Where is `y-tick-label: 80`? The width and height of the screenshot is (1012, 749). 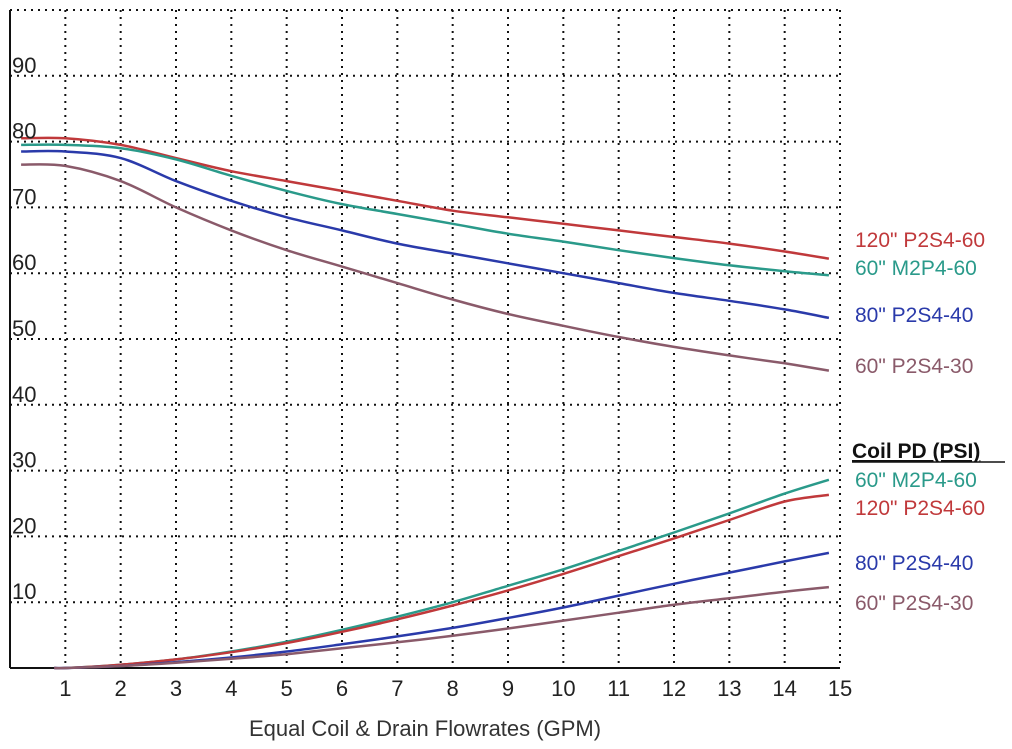
y-tick-label: 80 is located at coordinates (24, 131).